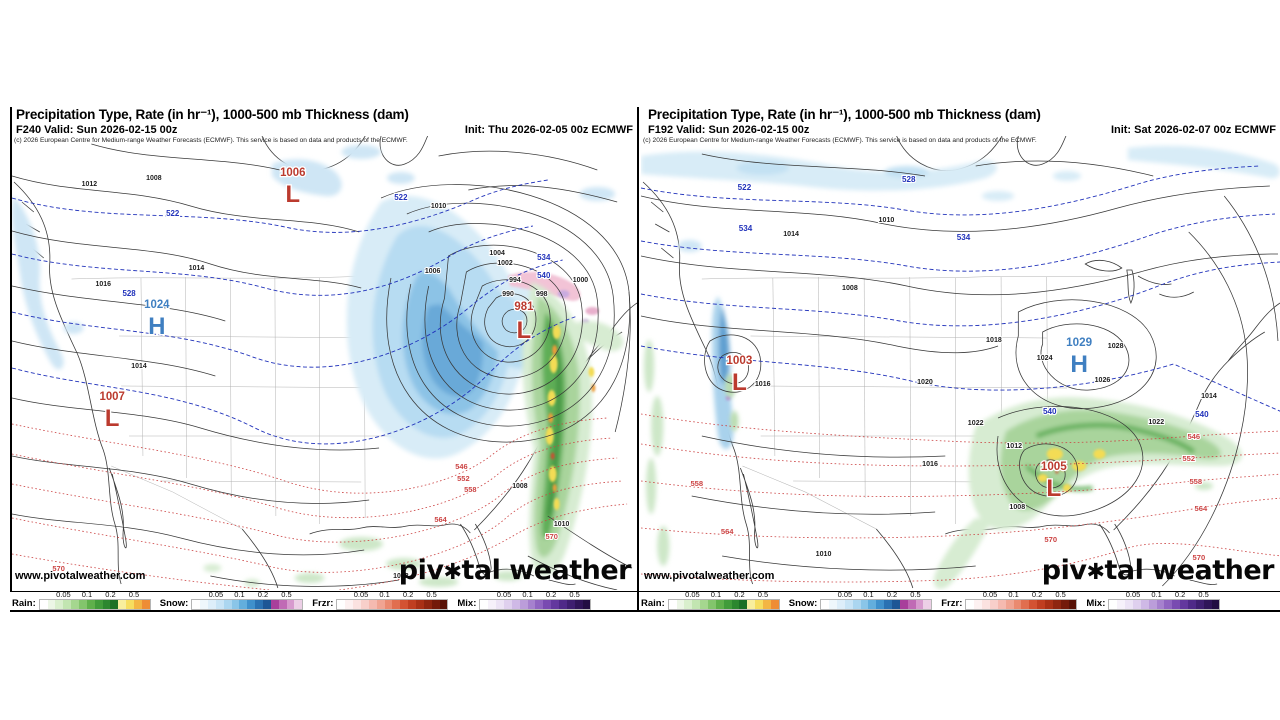 This screenshot has height=720, width=1280. I want to click on thickness-label: 552, so click(463, 478).